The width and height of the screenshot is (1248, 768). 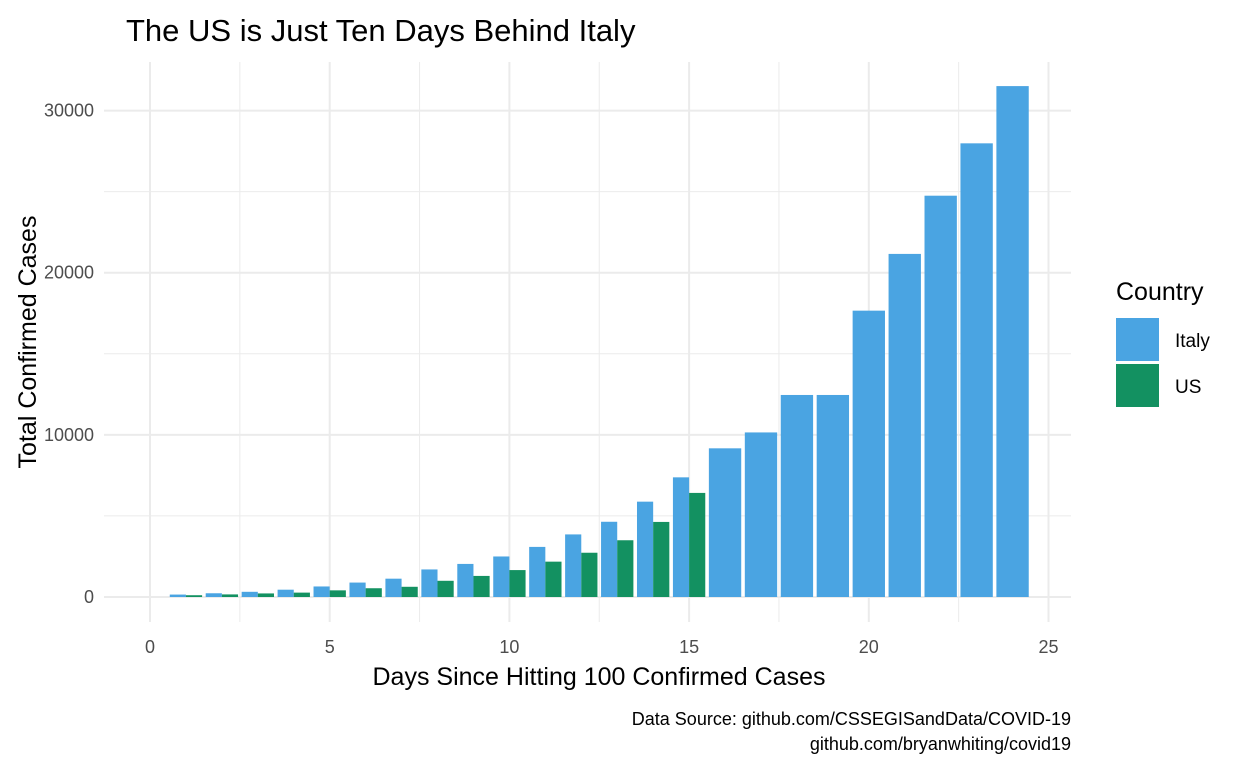 What do you see at coordinates (1048, 647) in the screenshot?
I see `x-tick-label: 25` at bounding box center [1048, 647].